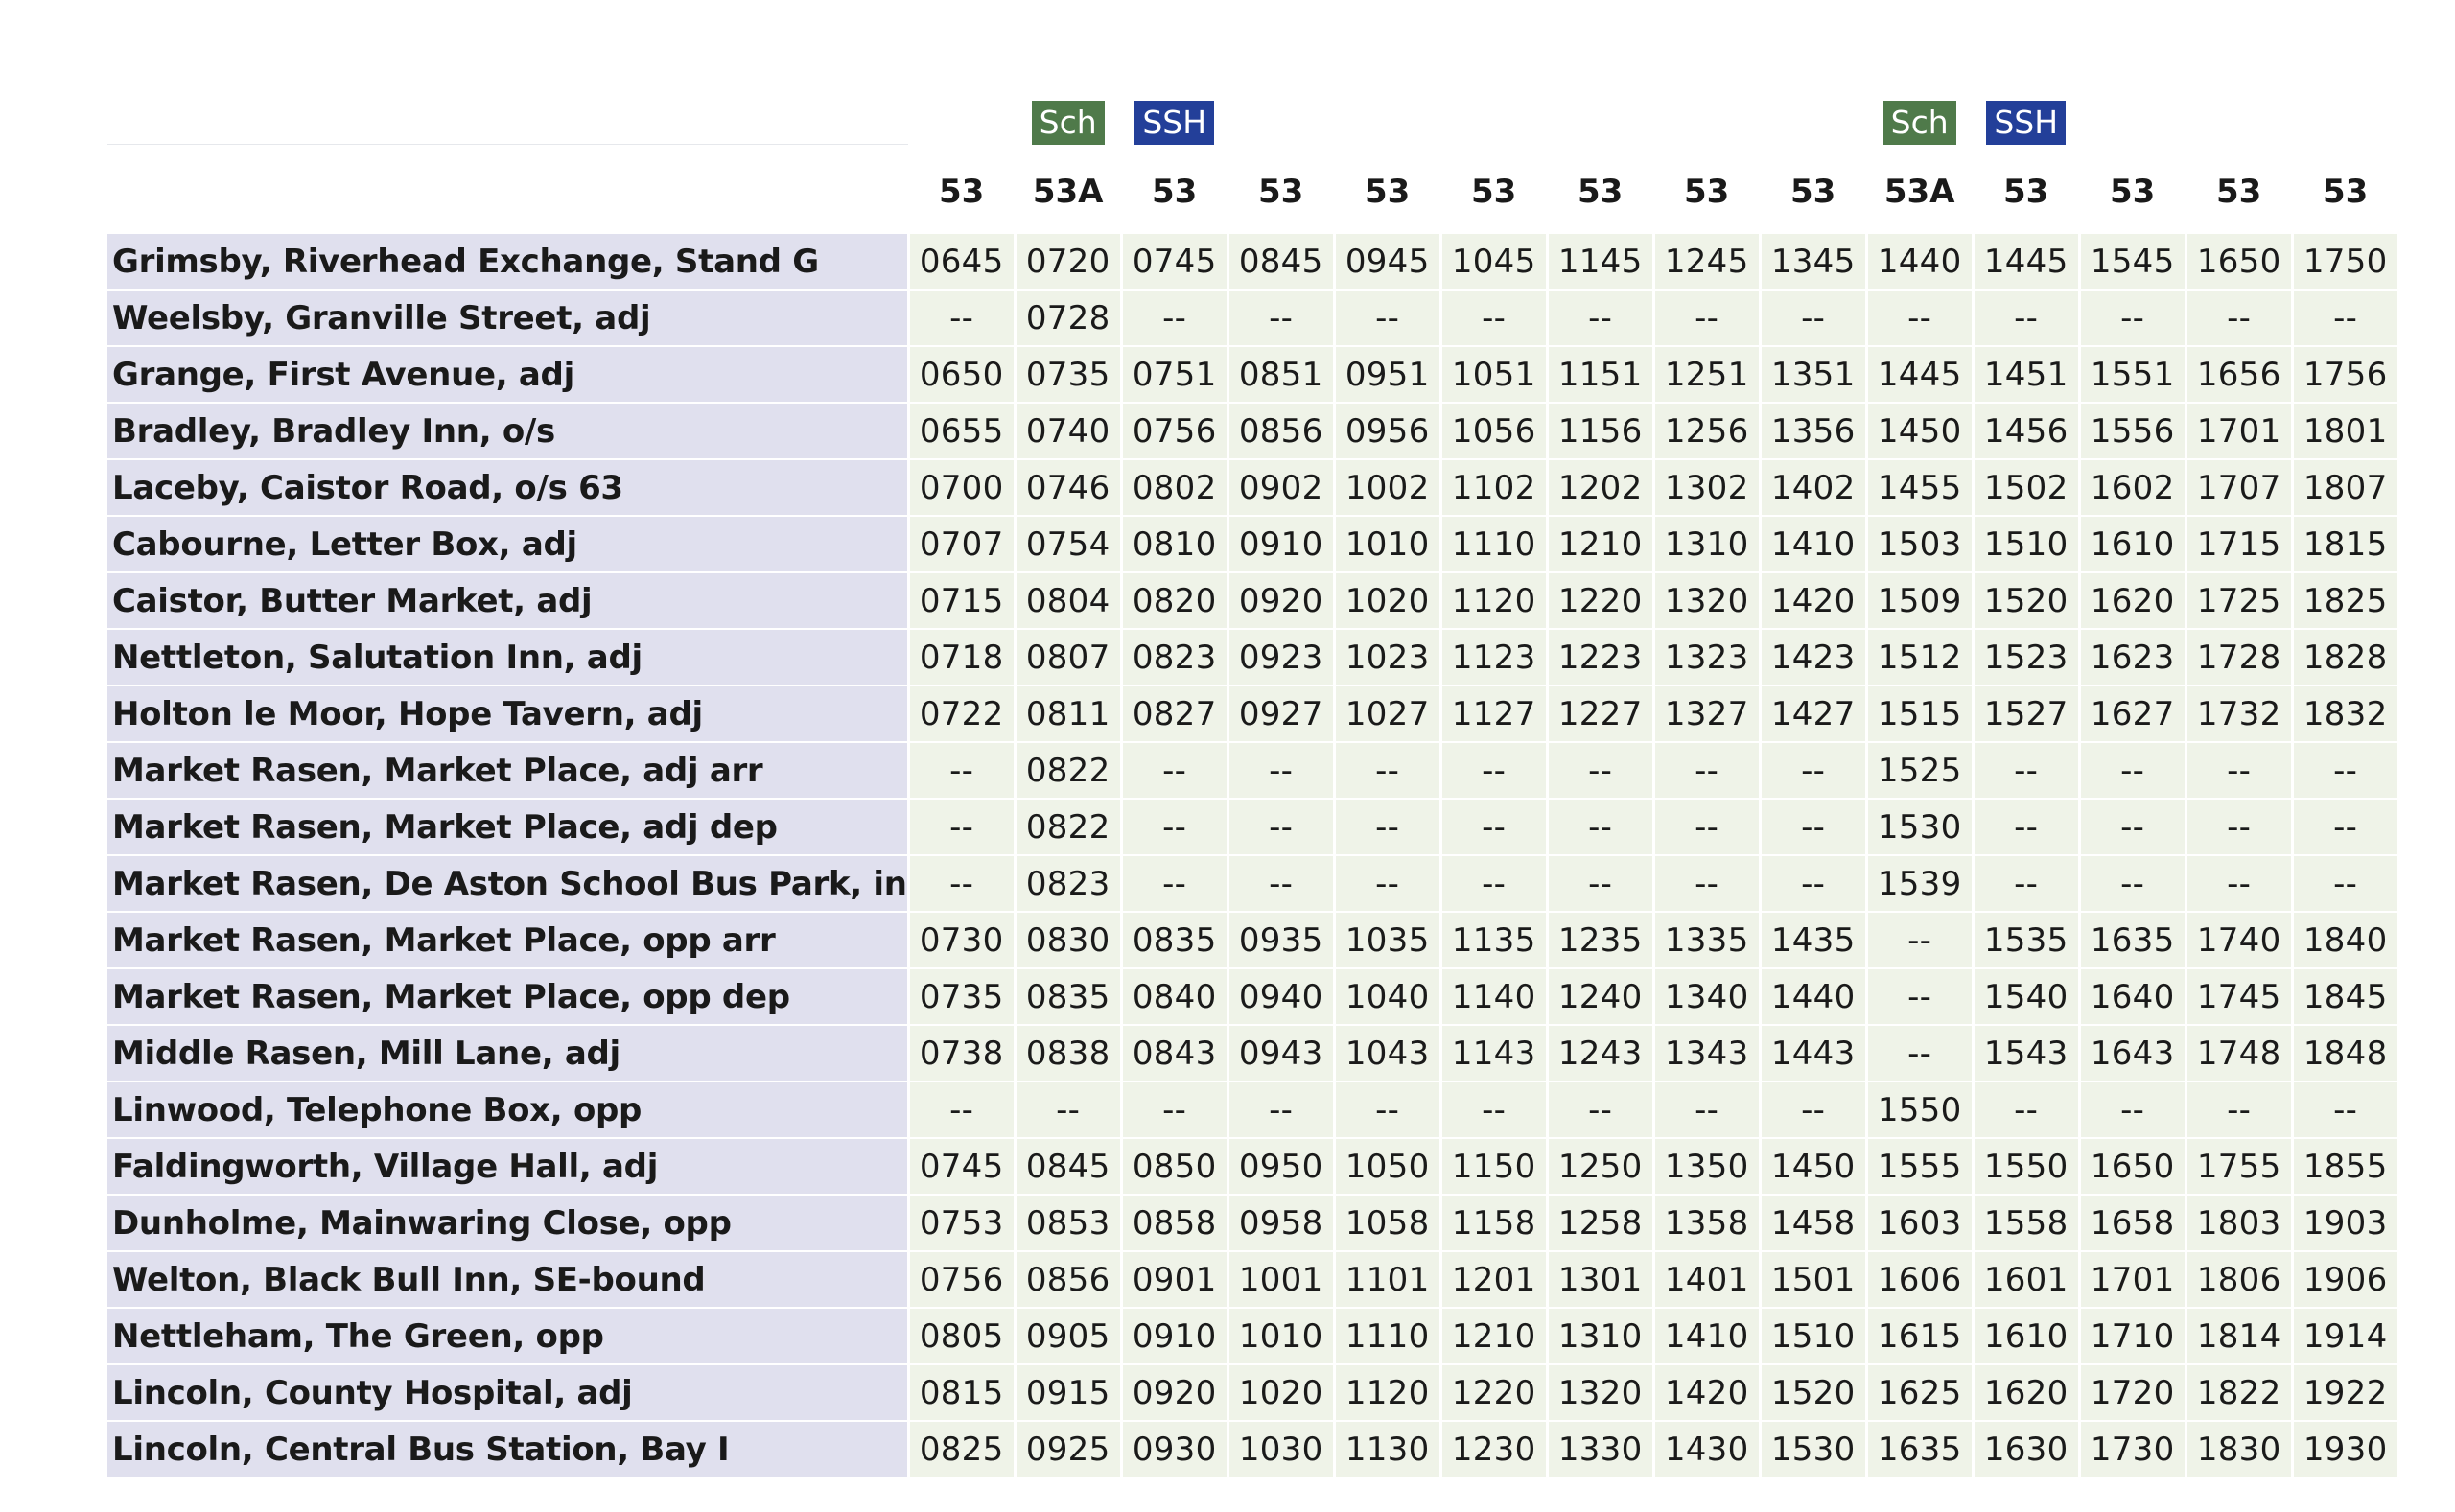 The height and width of the screenshot is (1512, 2455). Describe the element at coordinates (1920, 1280) in the screenshot. I see `departure-time: 1606` at that location.